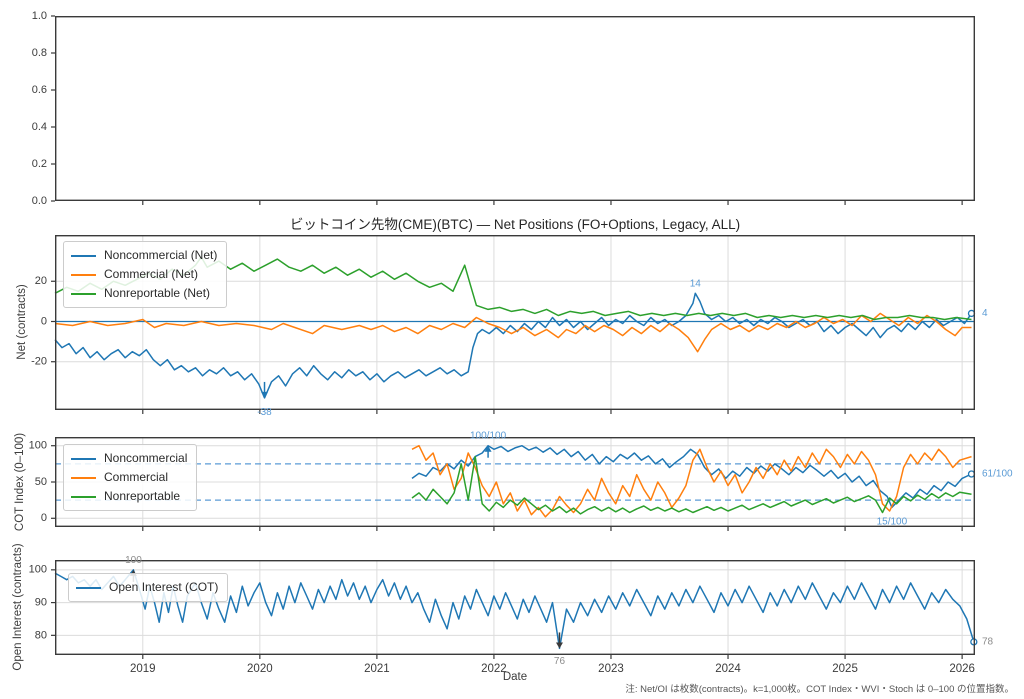 Image resolution: width=1024 pixels, height=699 pixels. I want to click on svg-text: 20, so click(41, 281).